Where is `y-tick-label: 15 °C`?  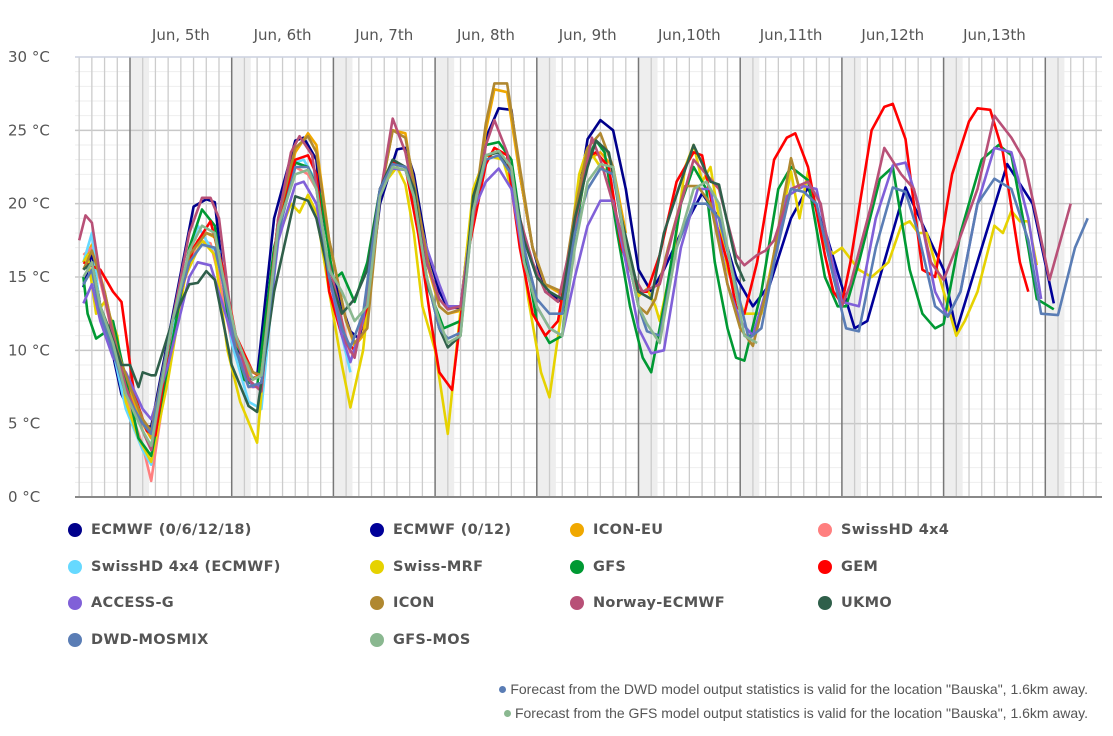
y-tick-label: 15 °C is located at coordinates (29, 277).